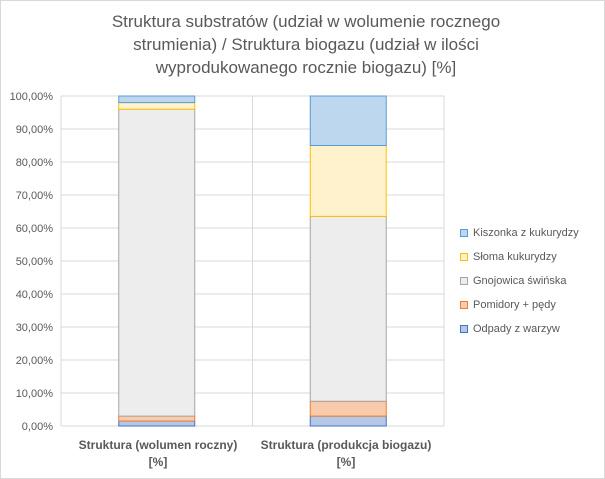 The image size is (605, 479). Describe the element at coordinates (526, 233) in the screenshot. I see `legend-label: Kiszonka z kukurydzy` at that location.